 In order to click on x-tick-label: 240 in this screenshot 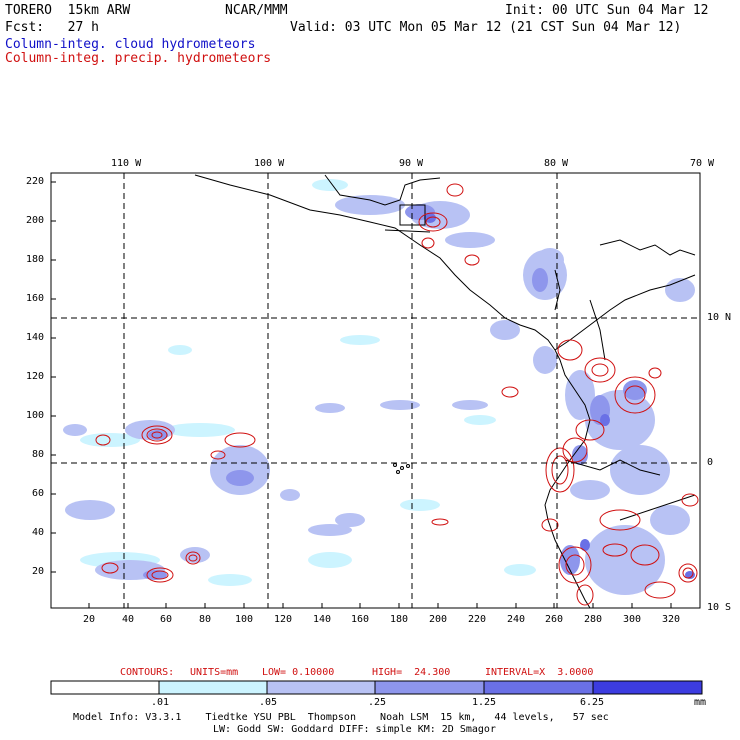, I will do `click(516, 619)`.